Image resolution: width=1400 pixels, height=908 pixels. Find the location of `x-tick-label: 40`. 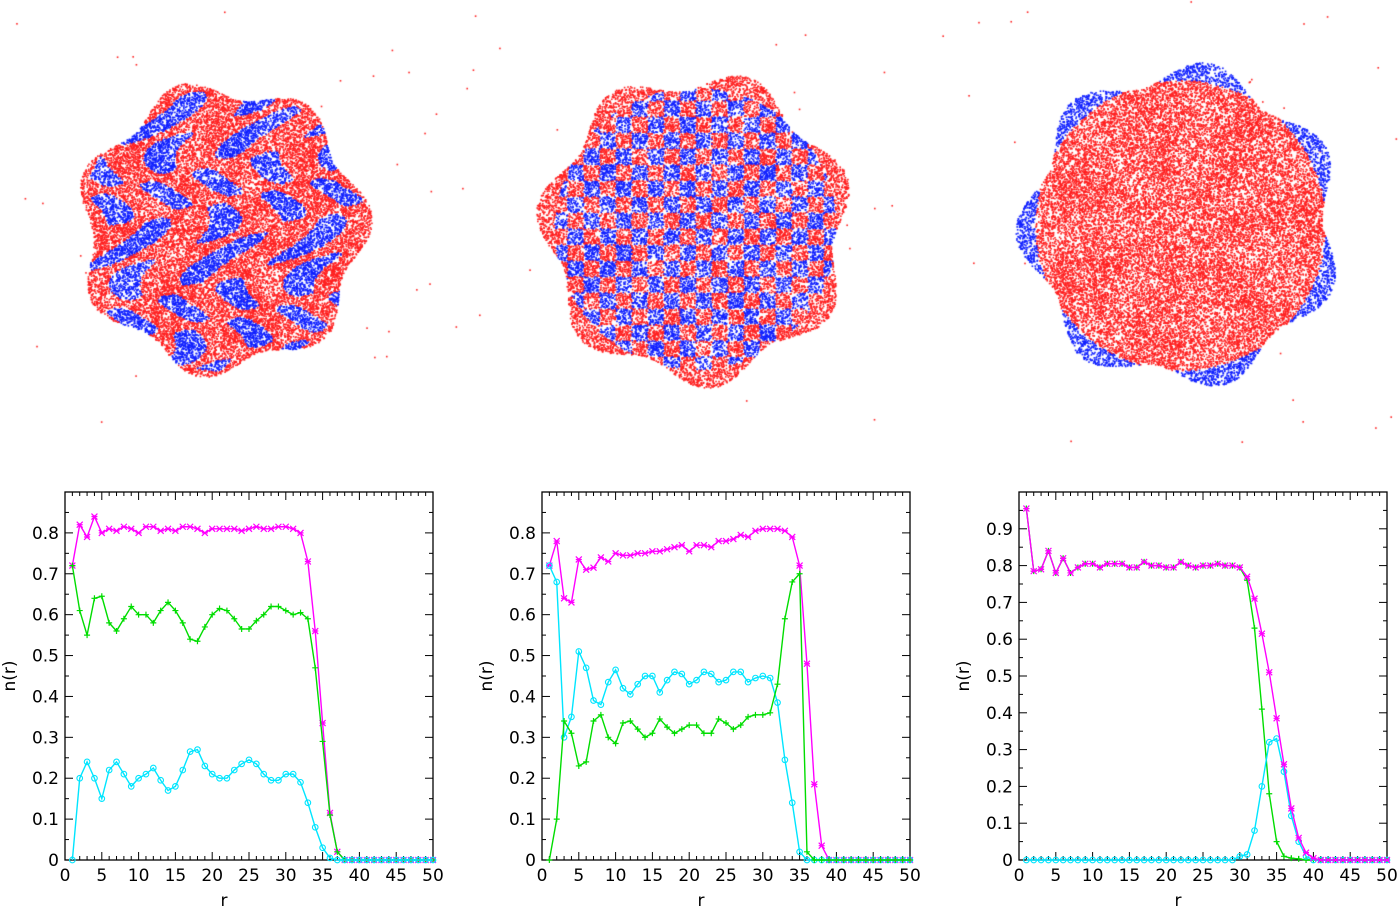

x-tick-label: 40 is located at coordinates (837, 876).